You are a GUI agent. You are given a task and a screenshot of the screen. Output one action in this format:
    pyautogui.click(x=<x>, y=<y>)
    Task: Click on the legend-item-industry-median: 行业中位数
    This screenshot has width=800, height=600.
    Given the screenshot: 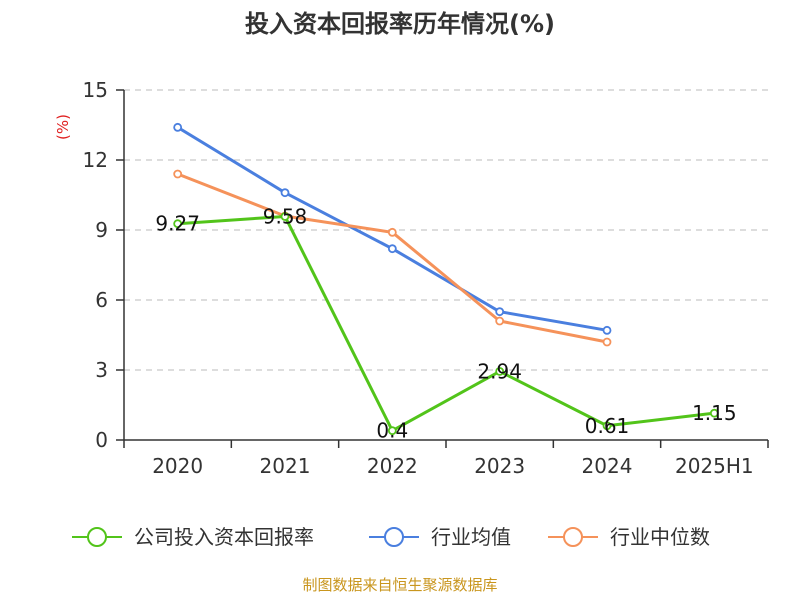 What is the action you would take?
    pyautogui.click(x=629, y=537)
    